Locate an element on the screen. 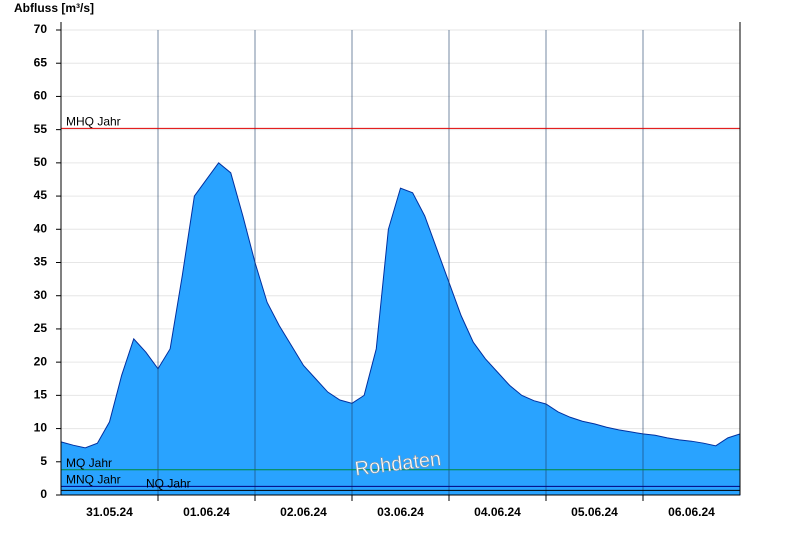 The width and height of the screenshot is (800, 550). y-tick-label: 55 is located at coordinates (41, 129).